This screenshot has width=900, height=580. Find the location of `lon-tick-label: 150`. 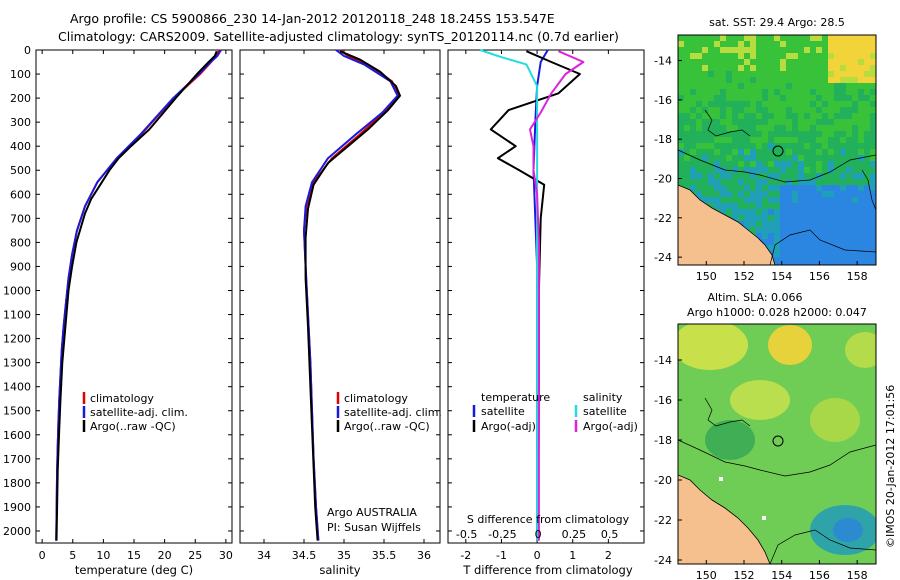

lon-tick-label: 150 is located at coordinates (706, 276).